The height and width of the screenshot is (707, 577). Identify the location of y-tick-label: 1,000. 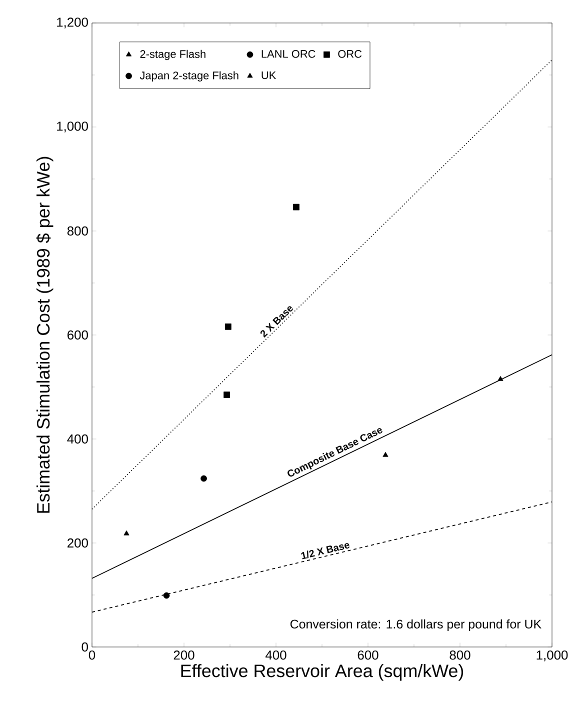
(72, 127).